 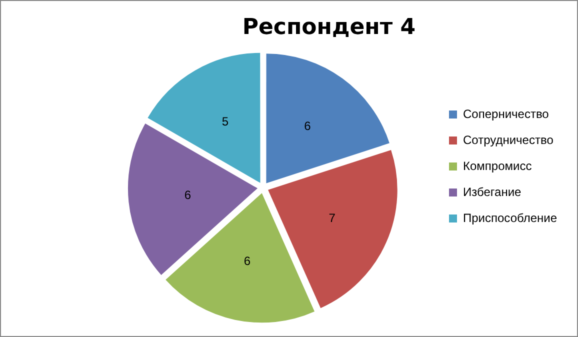 What do you see at coordinates (497, 165) in the screenshot?
I see `legend-label: Компромисс` at bounding box center [497, 165].